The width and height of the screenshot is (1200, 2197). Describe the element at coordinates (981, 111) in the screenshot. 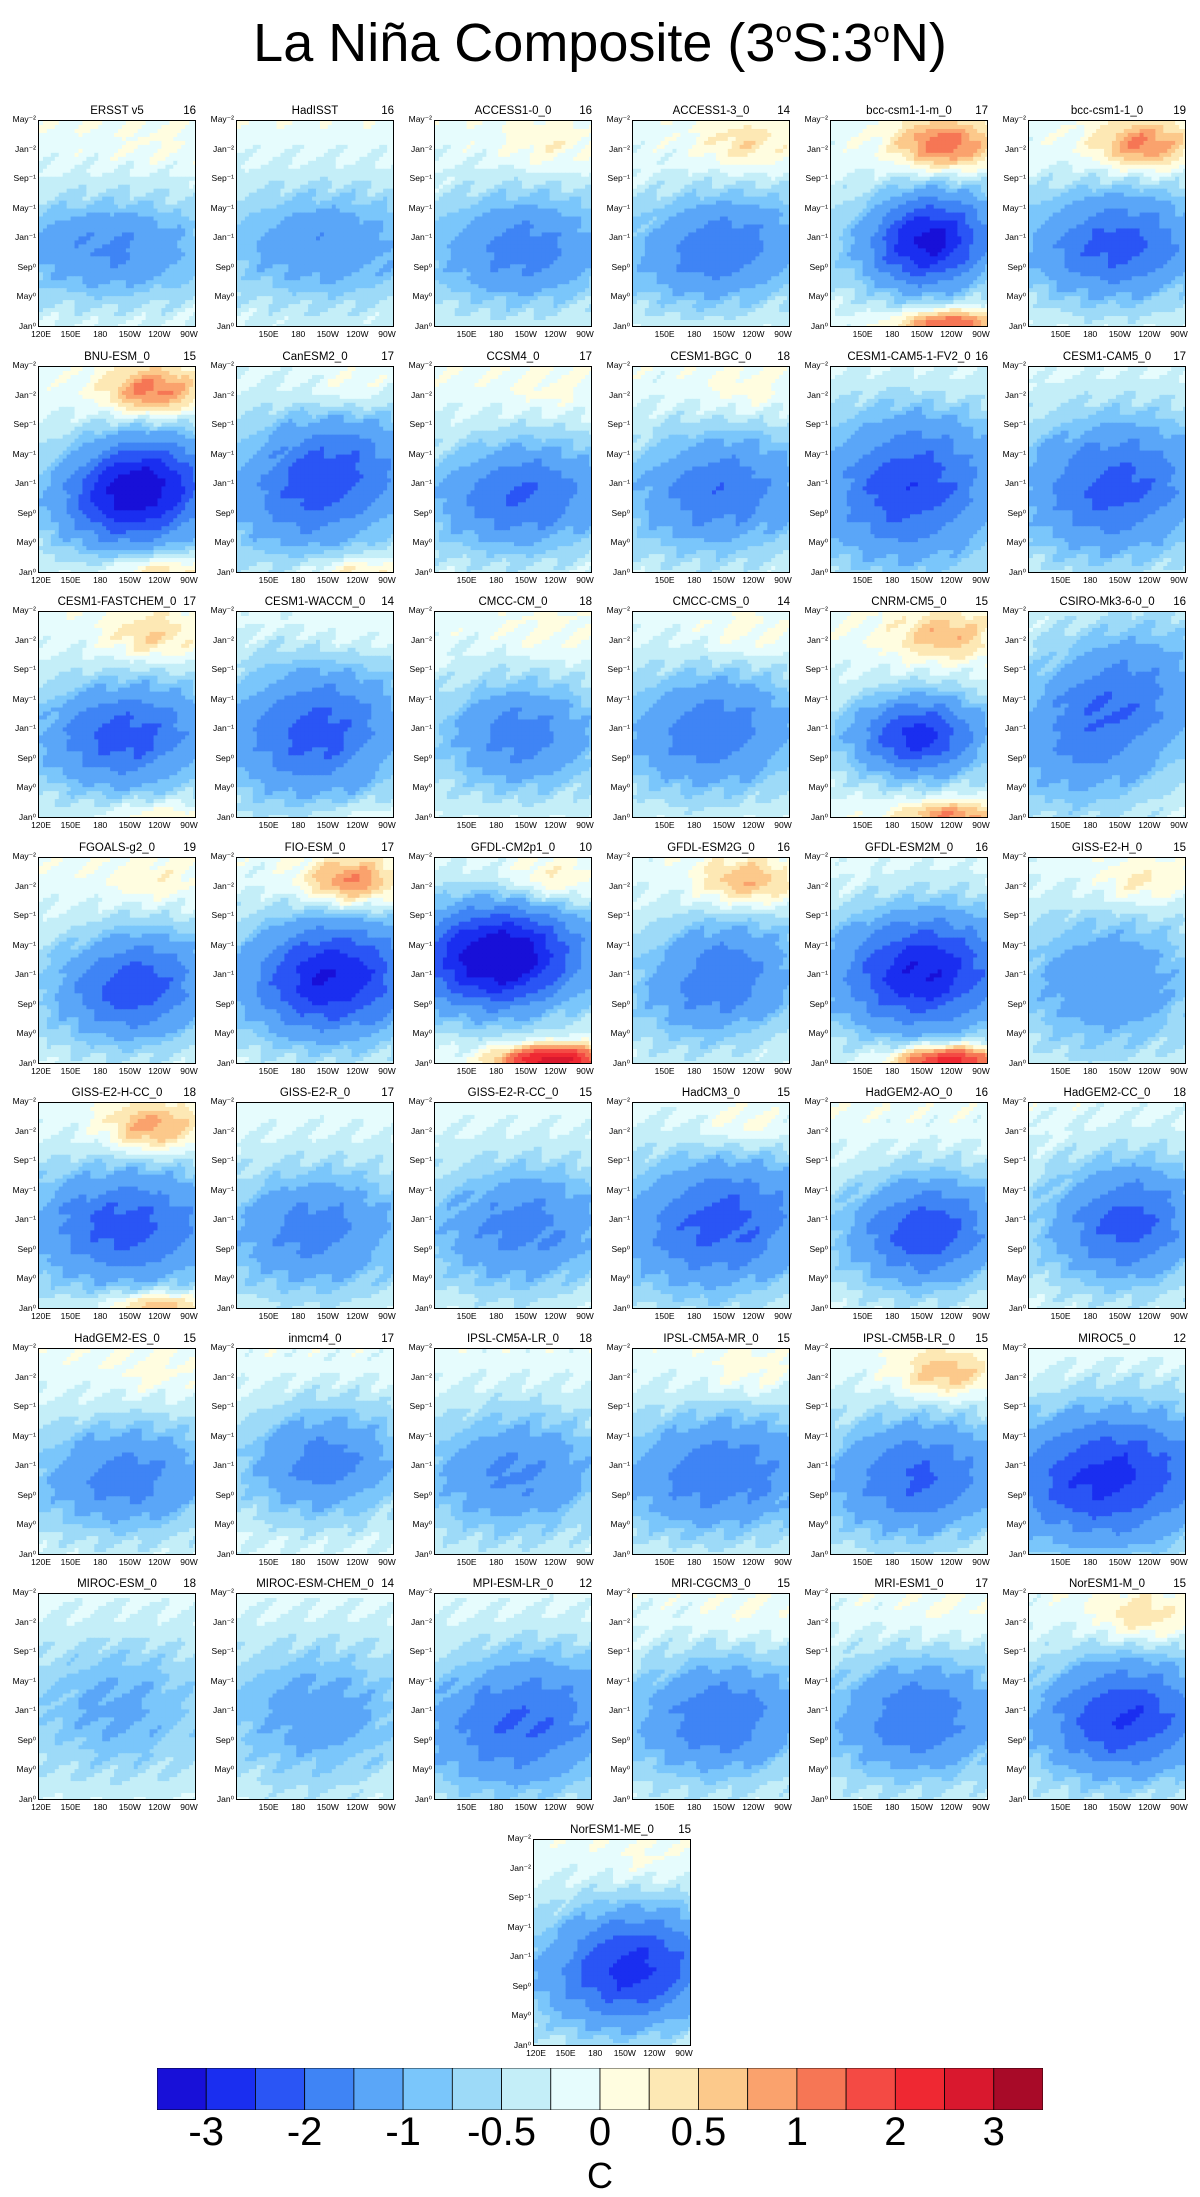

I see `panel-count: 17` at that location.